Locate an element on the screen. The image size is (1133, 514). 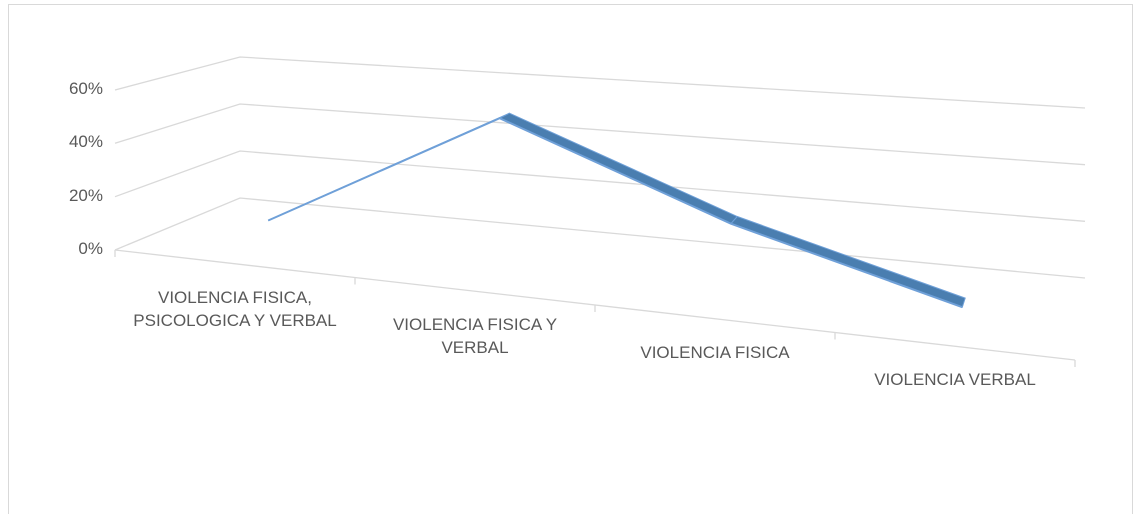
y-tick-label: 40% is located at coordinates (85, 142).